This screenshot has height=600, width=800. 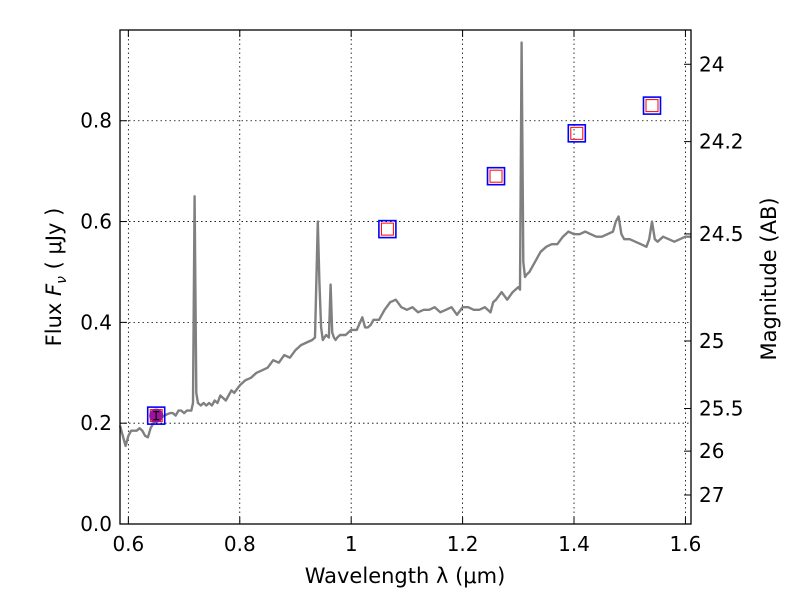 What do you see at coordinates (96, 524) in the screenshot?
I see `y-tick-label: 0.0` at bounding box center [96, 524].